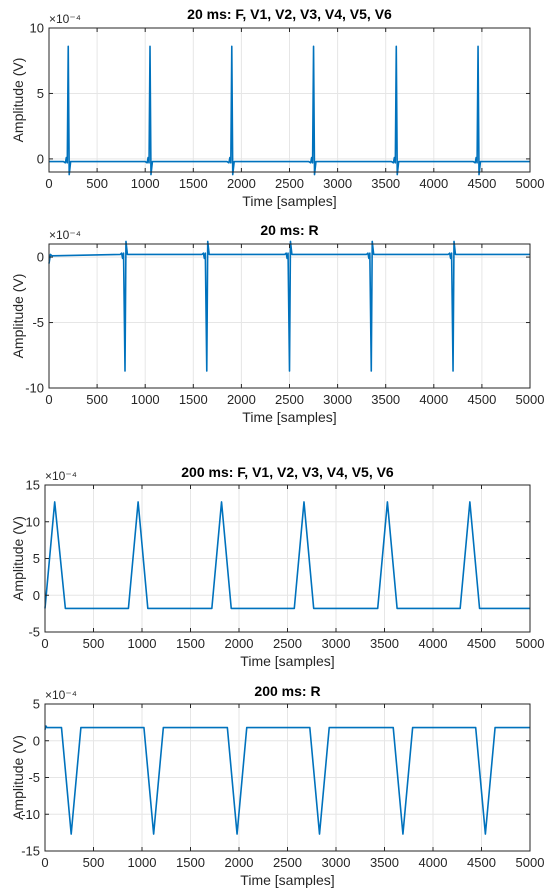  What do you see at coordinates (287, 691) in the screenshot?
I see `chart-title: 200 ms: R` at bounding box center [287, 691].